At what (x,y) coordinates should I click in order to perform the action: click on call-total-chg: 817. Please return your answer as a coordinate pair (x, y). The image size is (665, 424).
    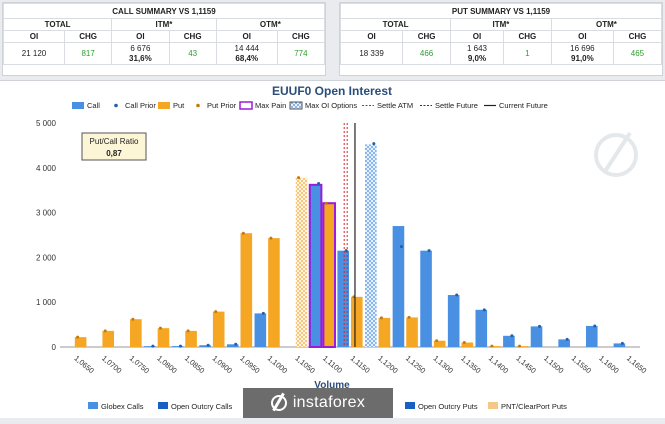
    Looking at the image, I should click on (88, 53).